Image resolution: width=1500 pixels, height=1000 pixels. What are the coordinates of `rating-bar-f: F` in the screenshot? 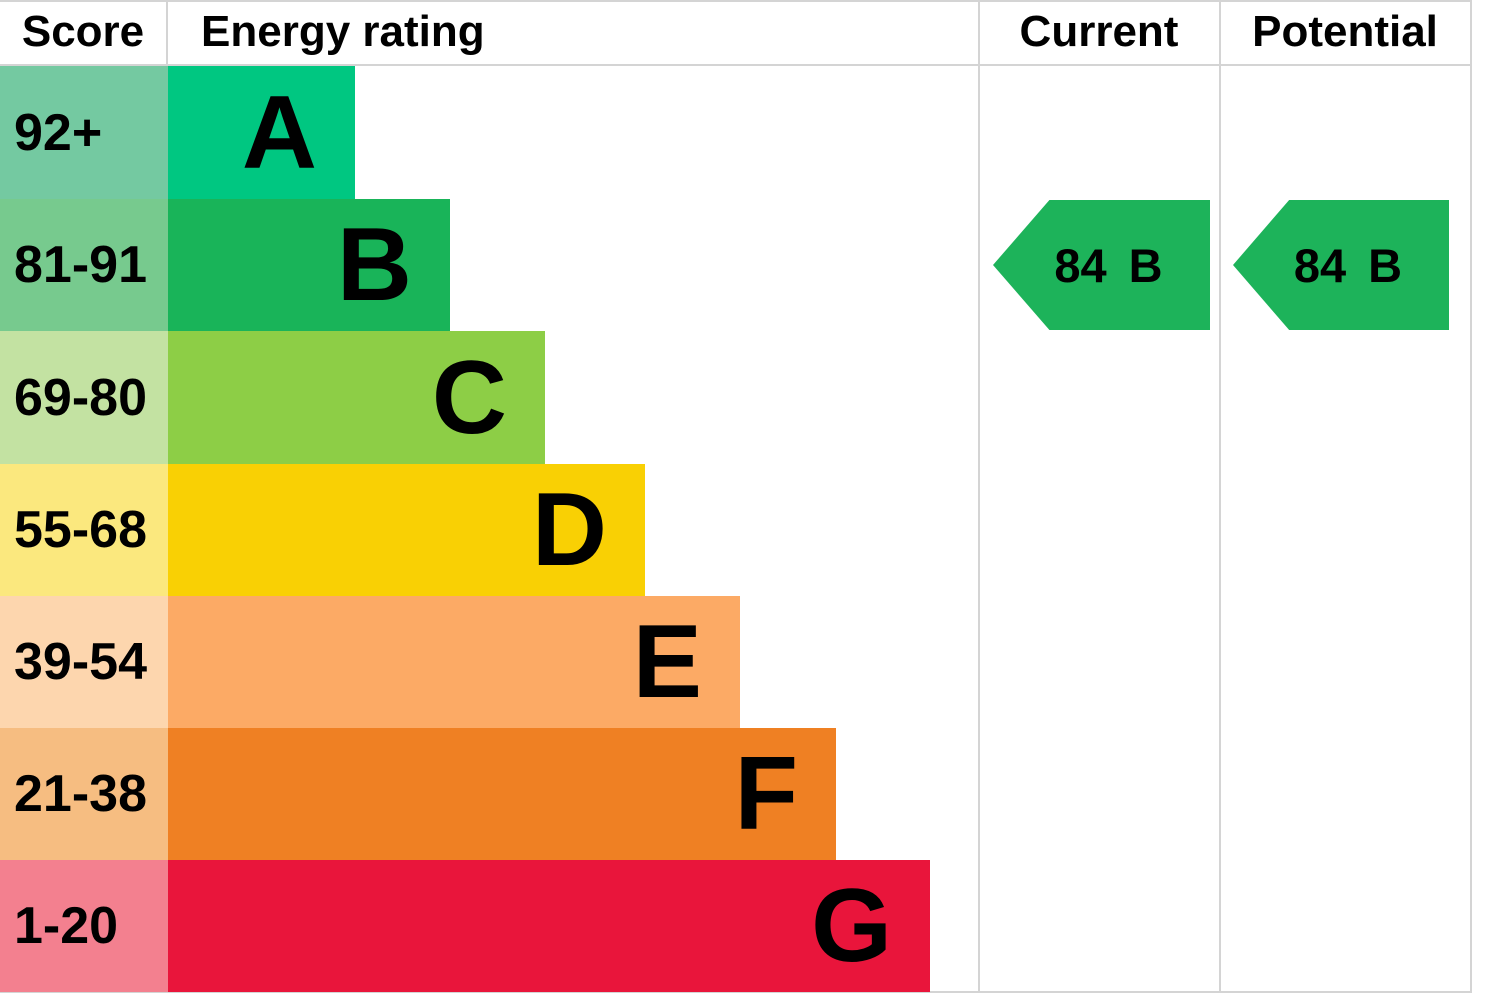 It's located at (502, 794).